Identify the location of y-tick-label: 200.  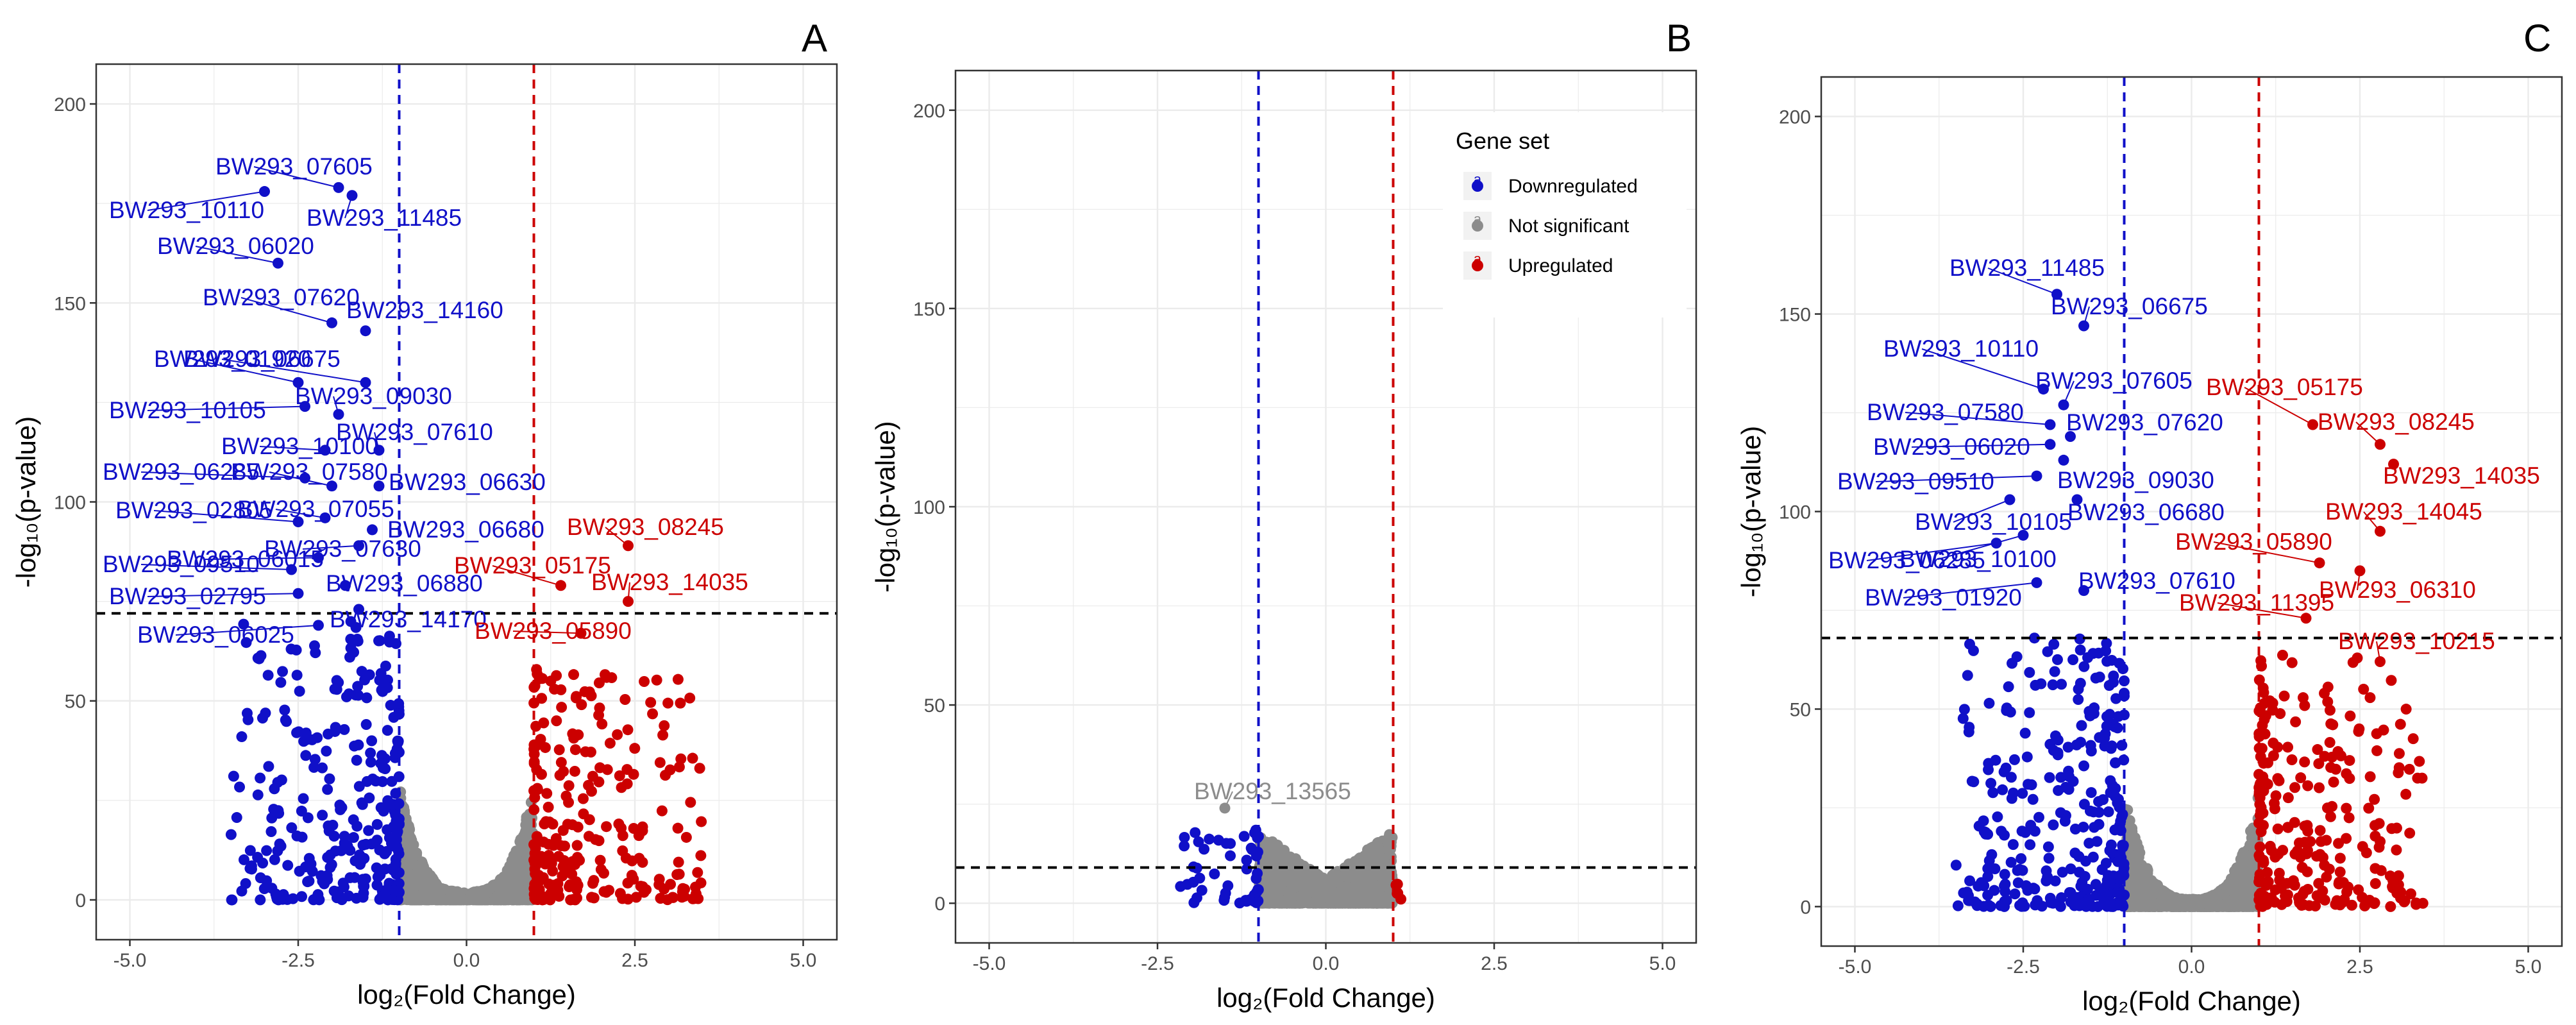
(929, 112).